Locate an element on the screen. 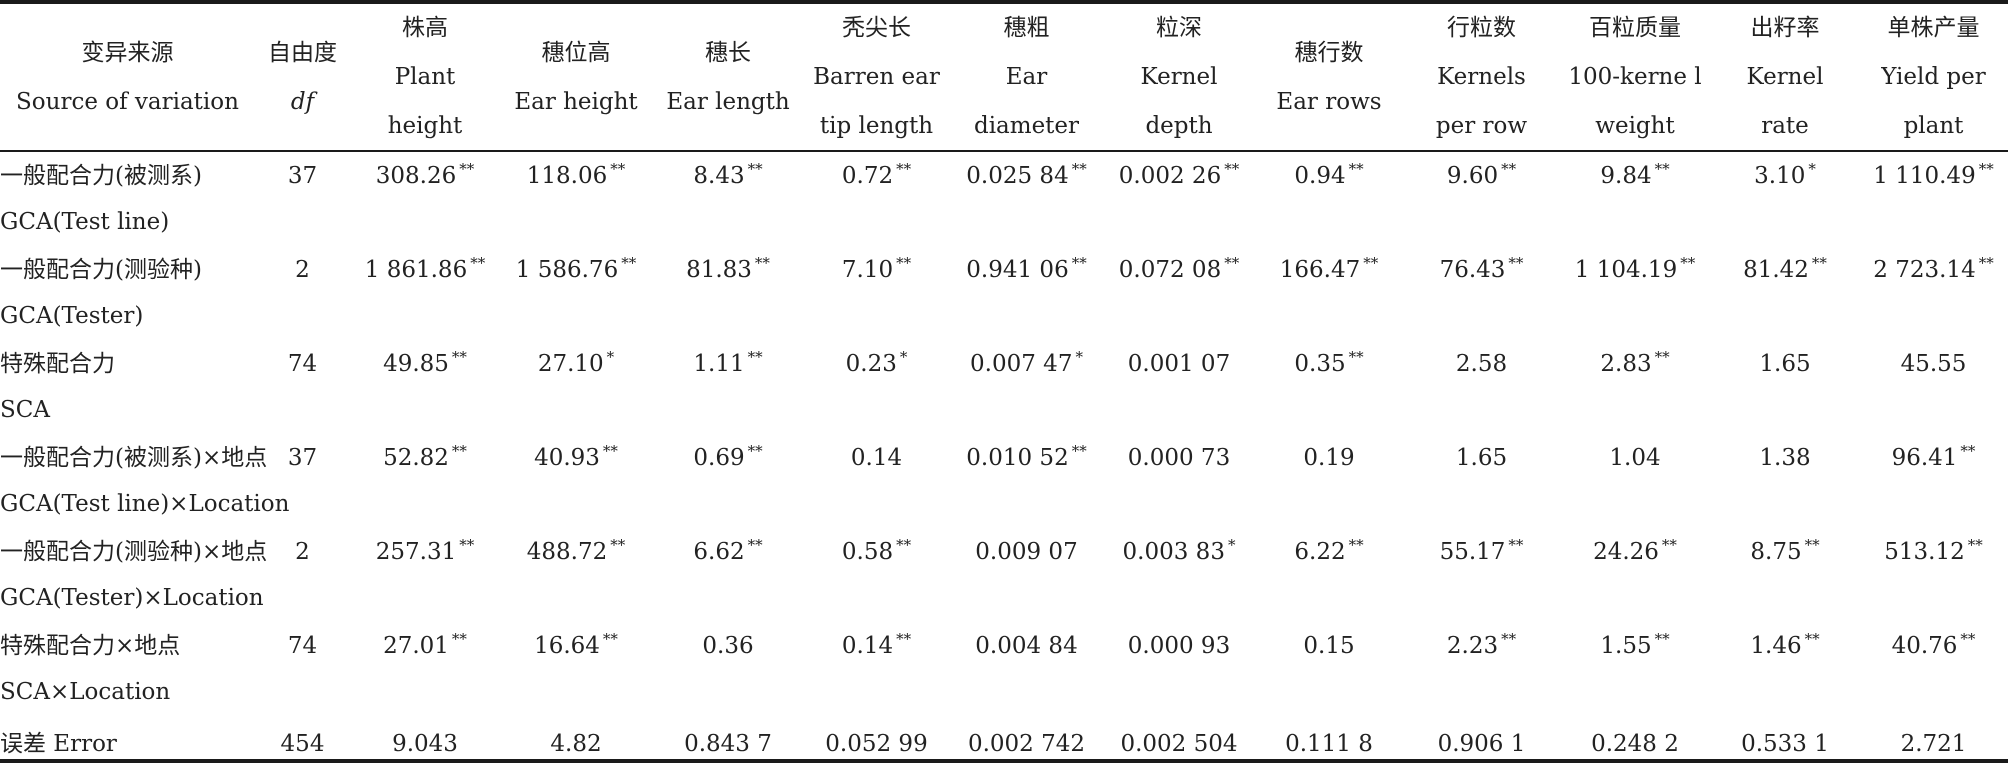 This screenshot has height=775, width=2008. column-header-en: Barren ear is located at coordinates (876, 77).